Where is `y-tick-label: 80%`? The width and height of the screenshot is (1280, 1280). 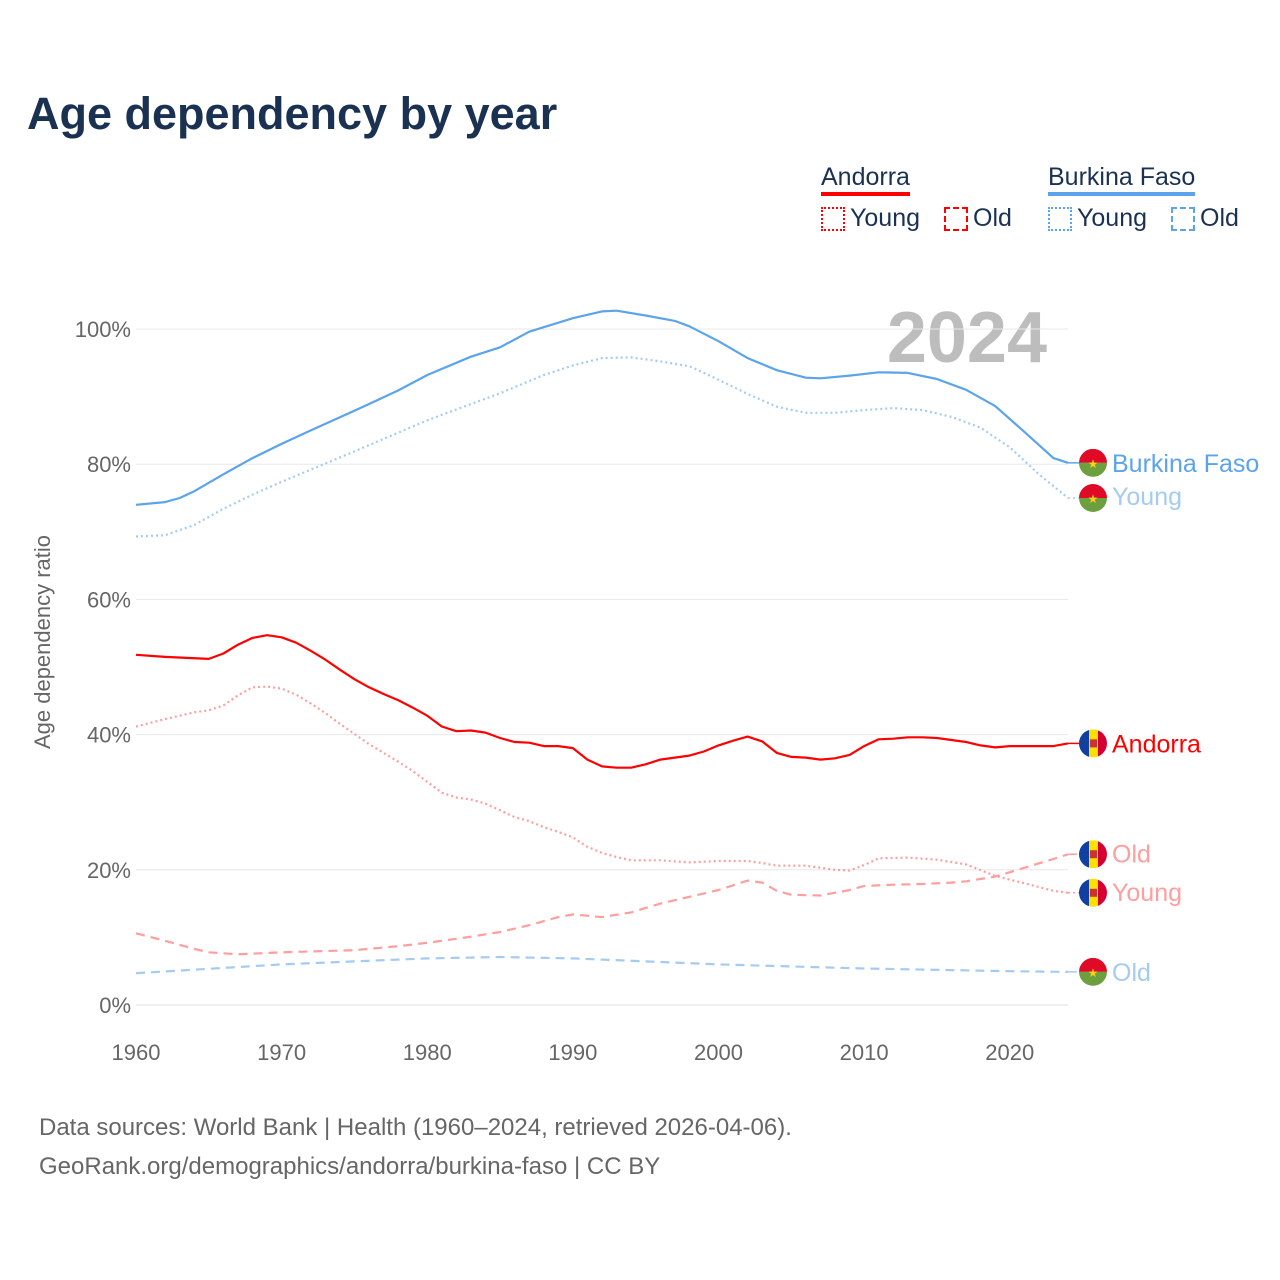 y-tick-label: 80% is located at coordinates (109, 464).